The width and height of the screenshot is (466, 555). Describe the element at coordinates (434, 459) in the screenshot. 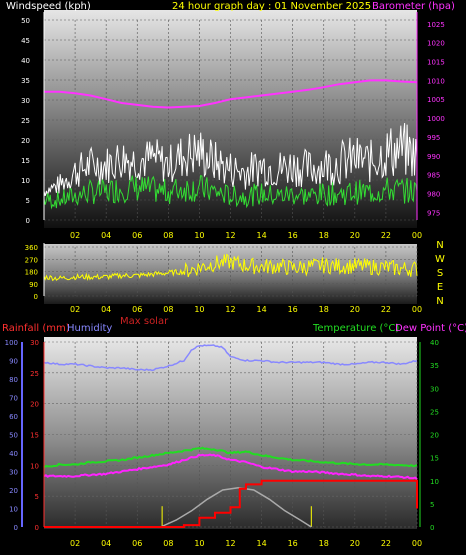

I see `temperature-tick-label: 15` at that location.